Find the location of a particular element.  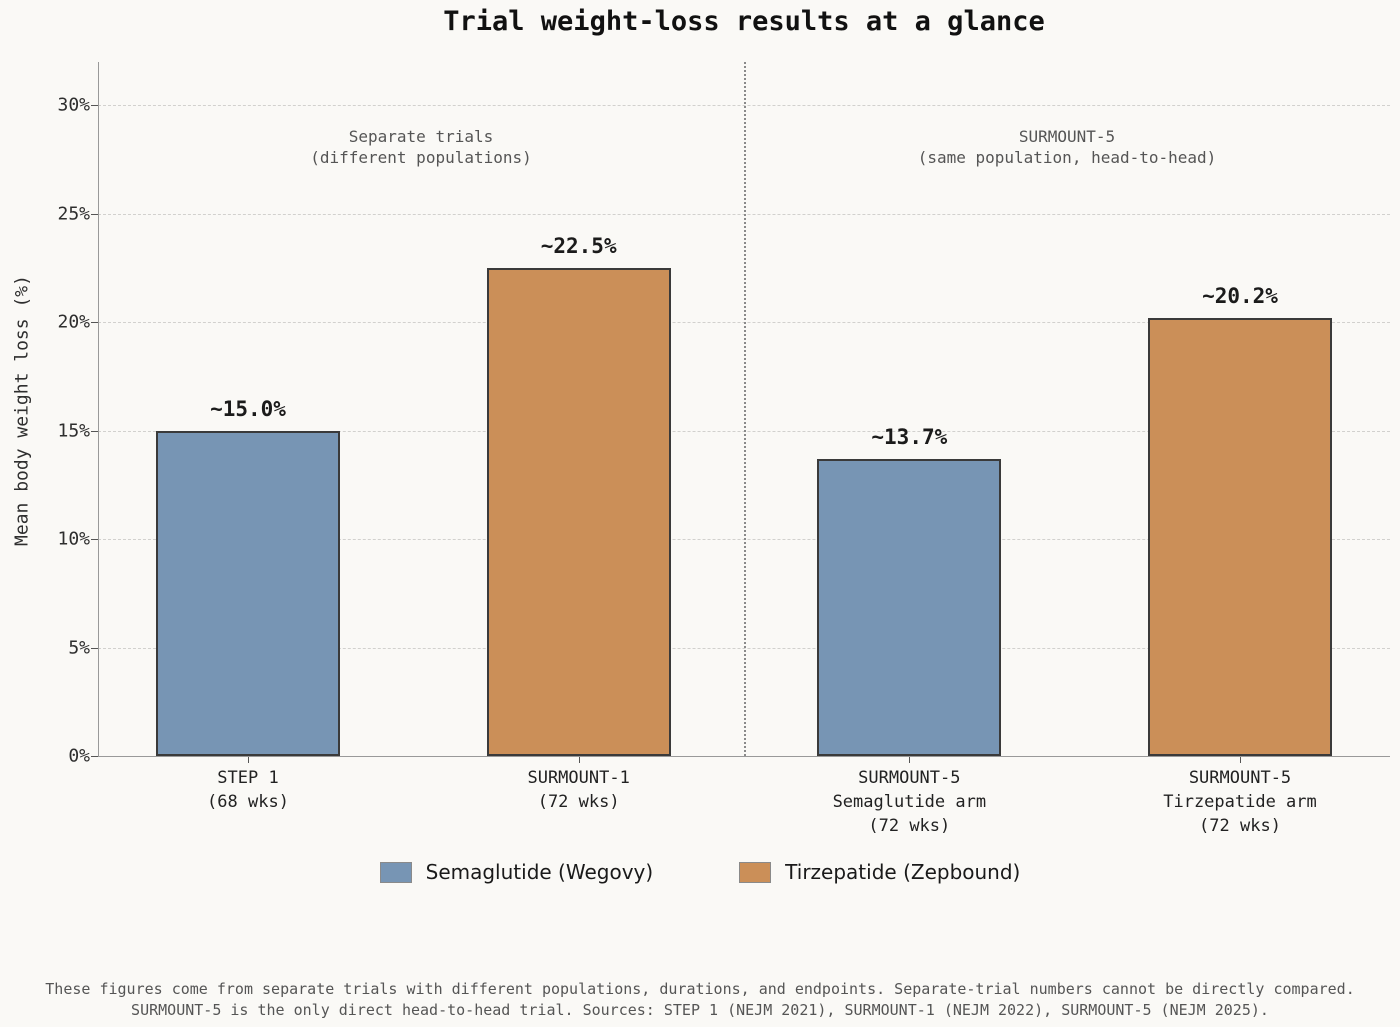

y-axis-label: Mean body weight loss (%) is located at coordinates (22, 410).